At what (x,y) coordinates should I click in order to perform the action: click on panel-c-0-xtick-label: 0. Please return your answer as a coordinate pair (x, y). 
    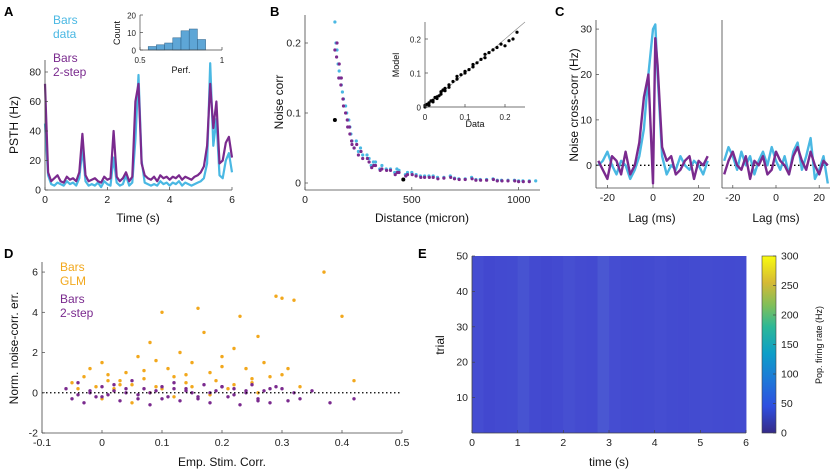
    Looking at the image, I should click on (653, 198).